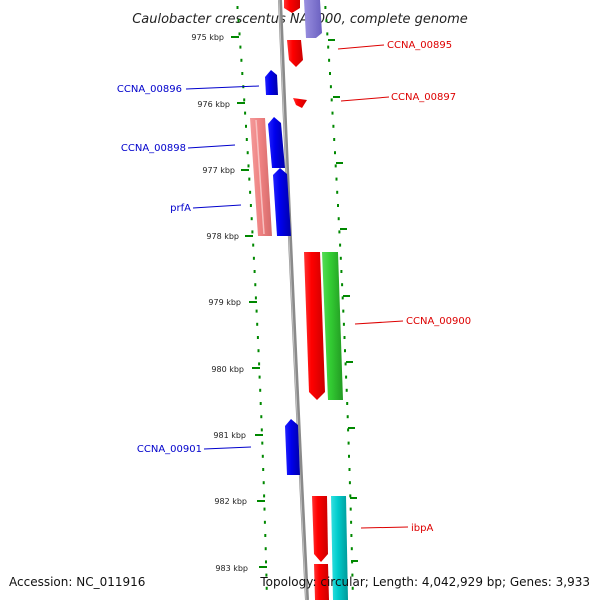 Image resolution: width=600 pixels, height=600 pixels. I want to click on gene-green-feature-arrow, so click(332, 326).